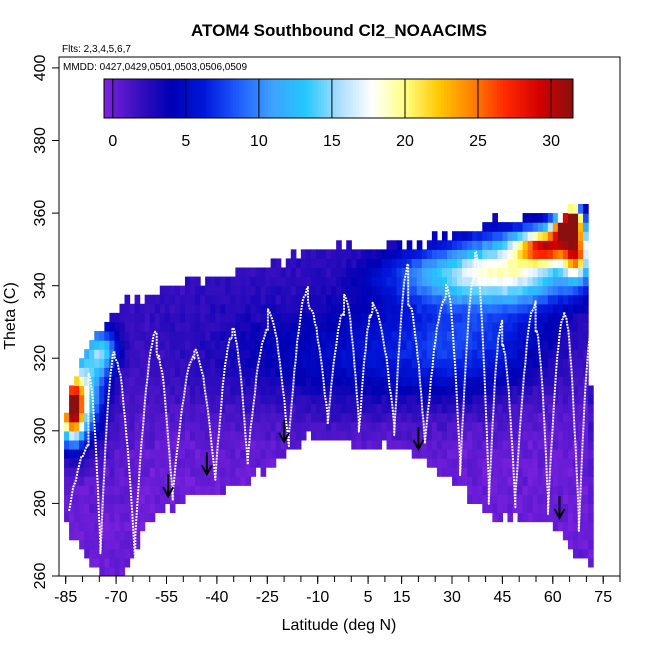  I want to click on x-tick-label: 45, so click(503, 597).